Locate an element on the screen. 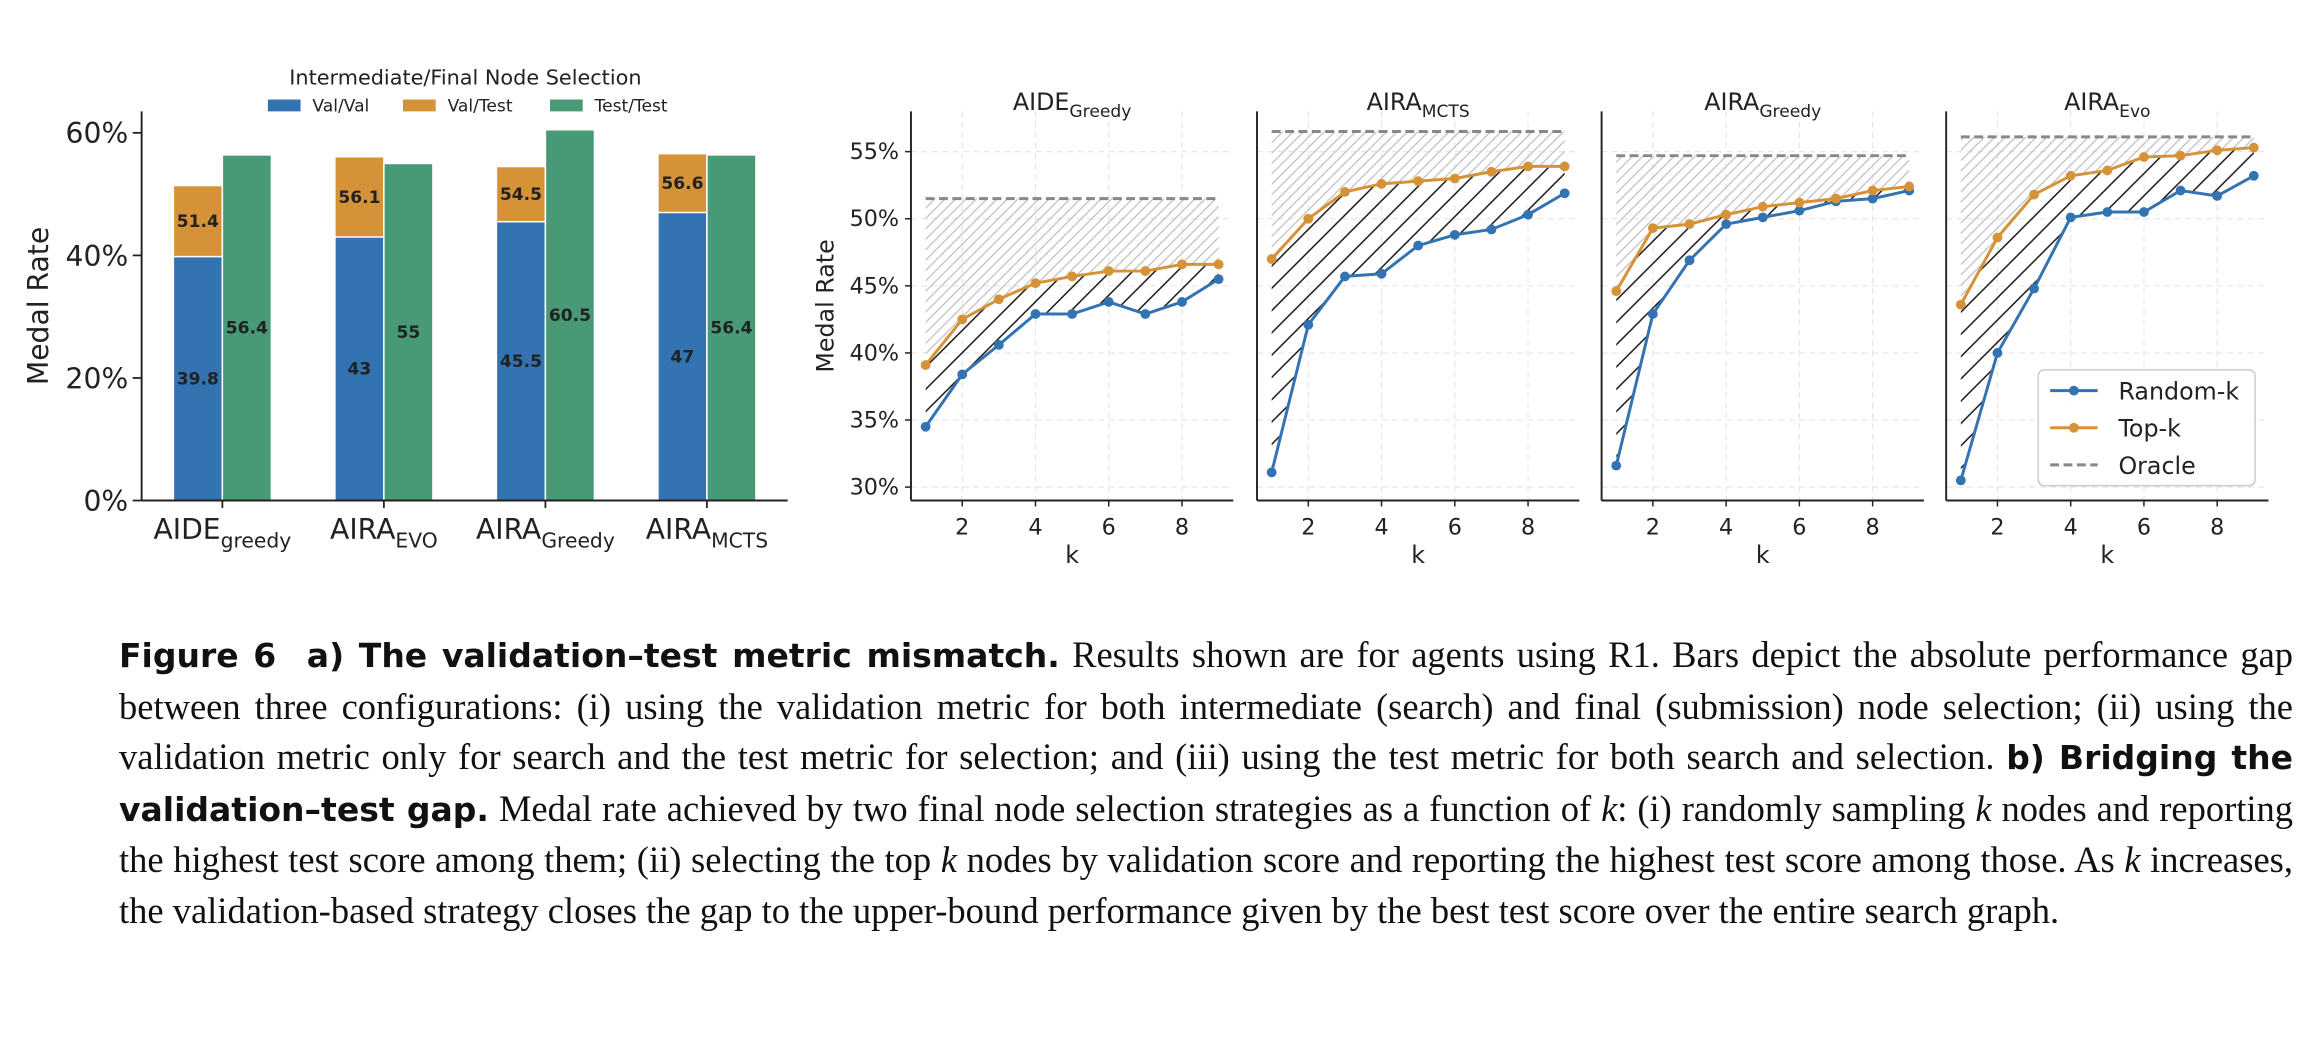  x-tick-label: AIDEgreedy is located at coordinates (222, 532).